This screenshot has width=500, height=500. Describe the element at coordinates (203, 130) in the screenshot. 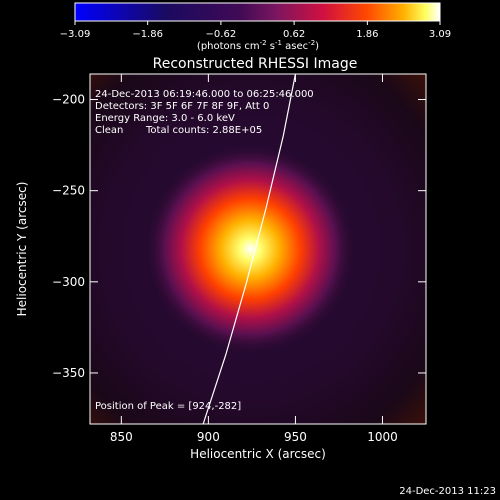

I see `total-counts-label: Total counts: 2.88E+05` at that location.